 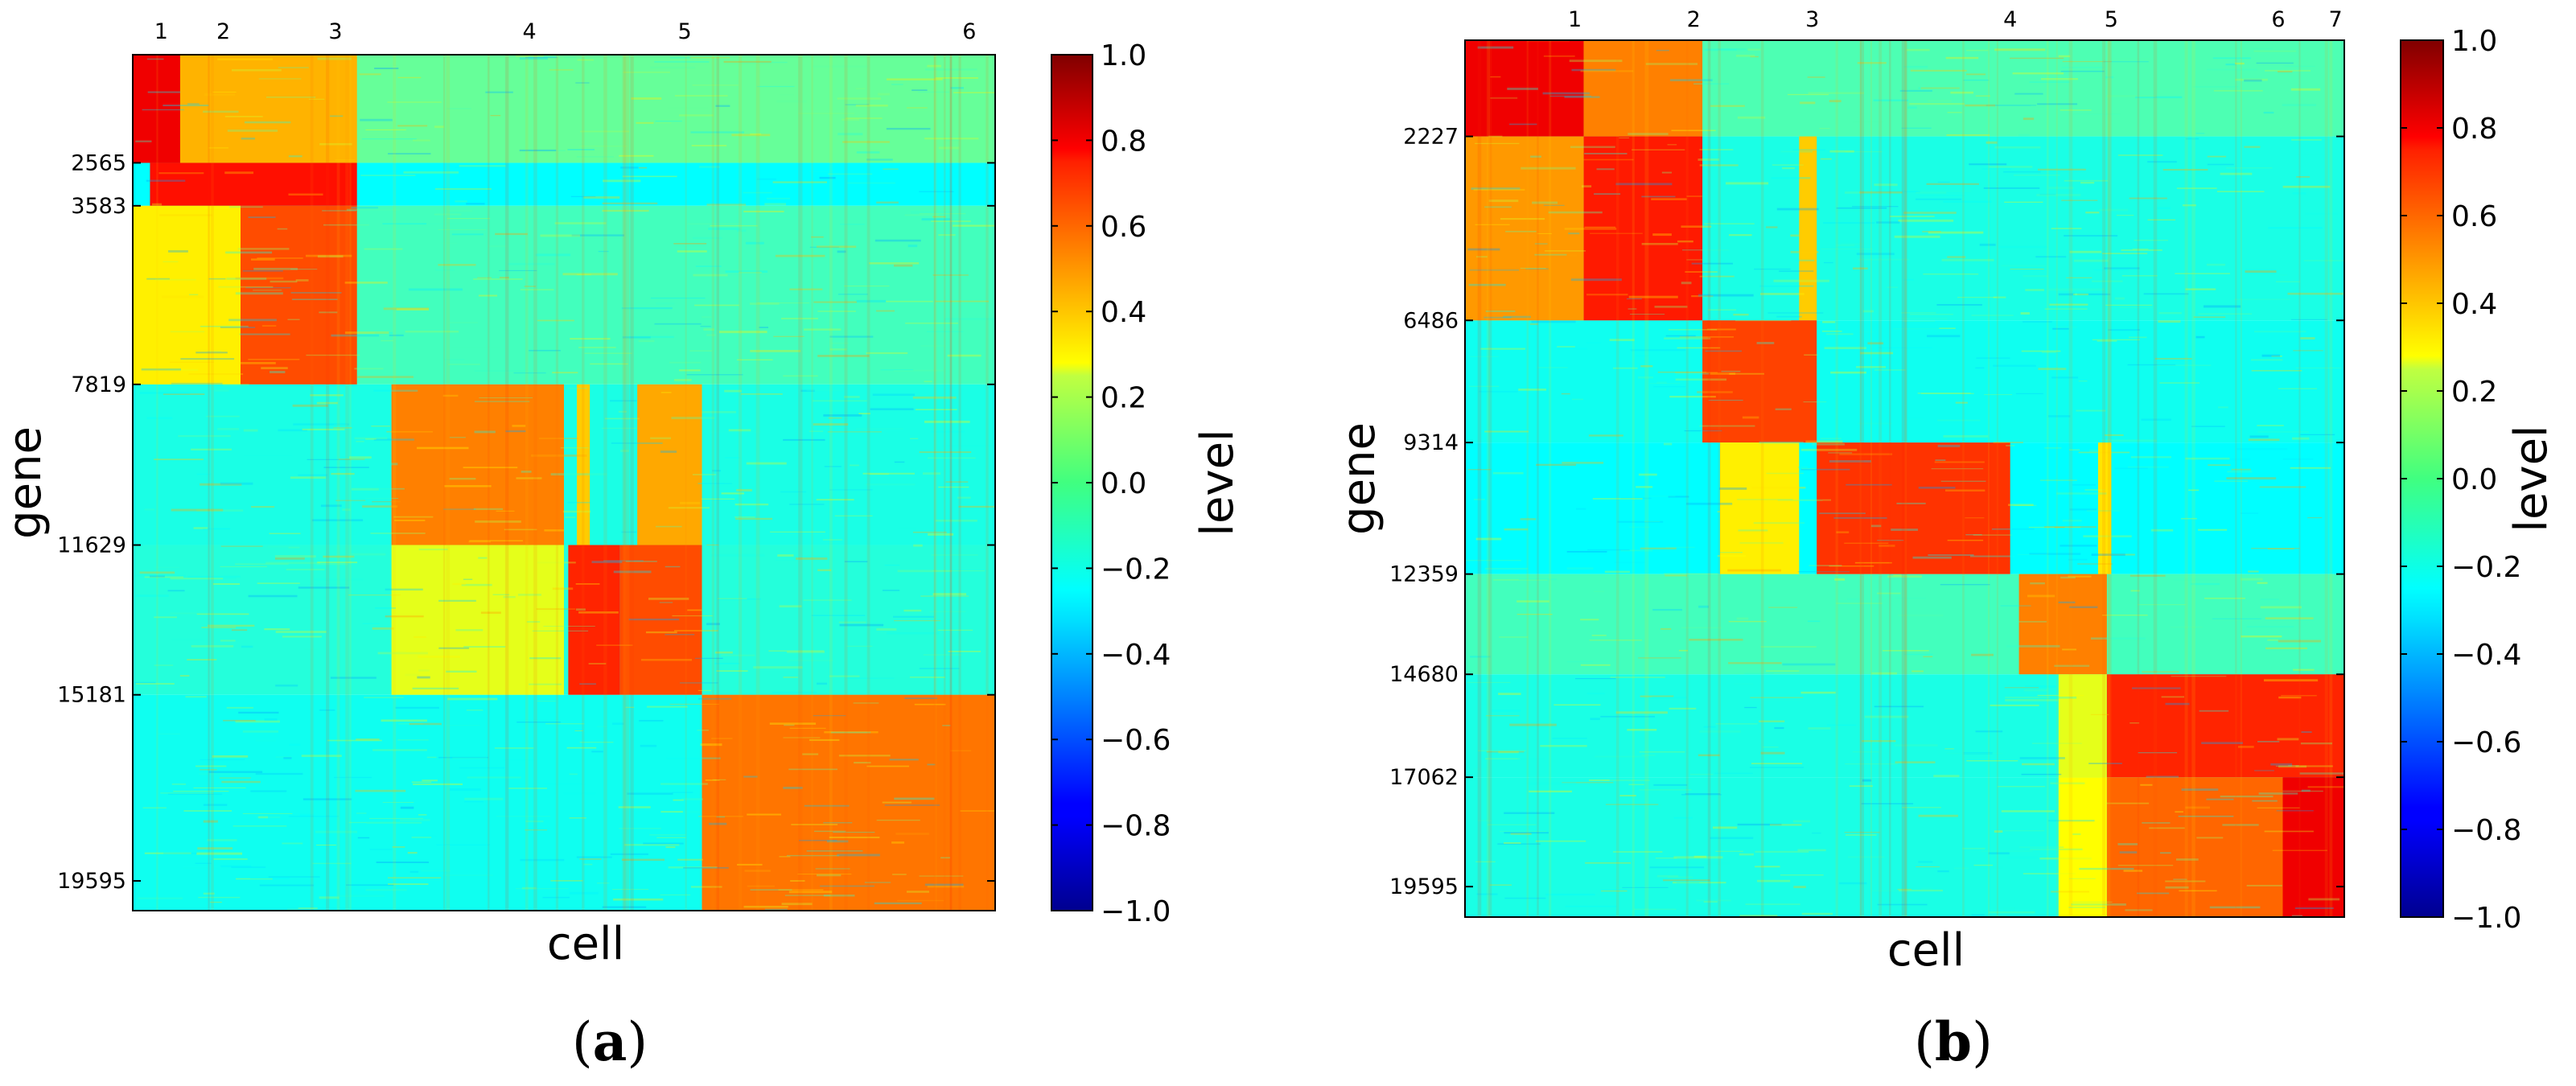 I want to click on y-axis-label-b: gene, so click(x=1359, y=478).